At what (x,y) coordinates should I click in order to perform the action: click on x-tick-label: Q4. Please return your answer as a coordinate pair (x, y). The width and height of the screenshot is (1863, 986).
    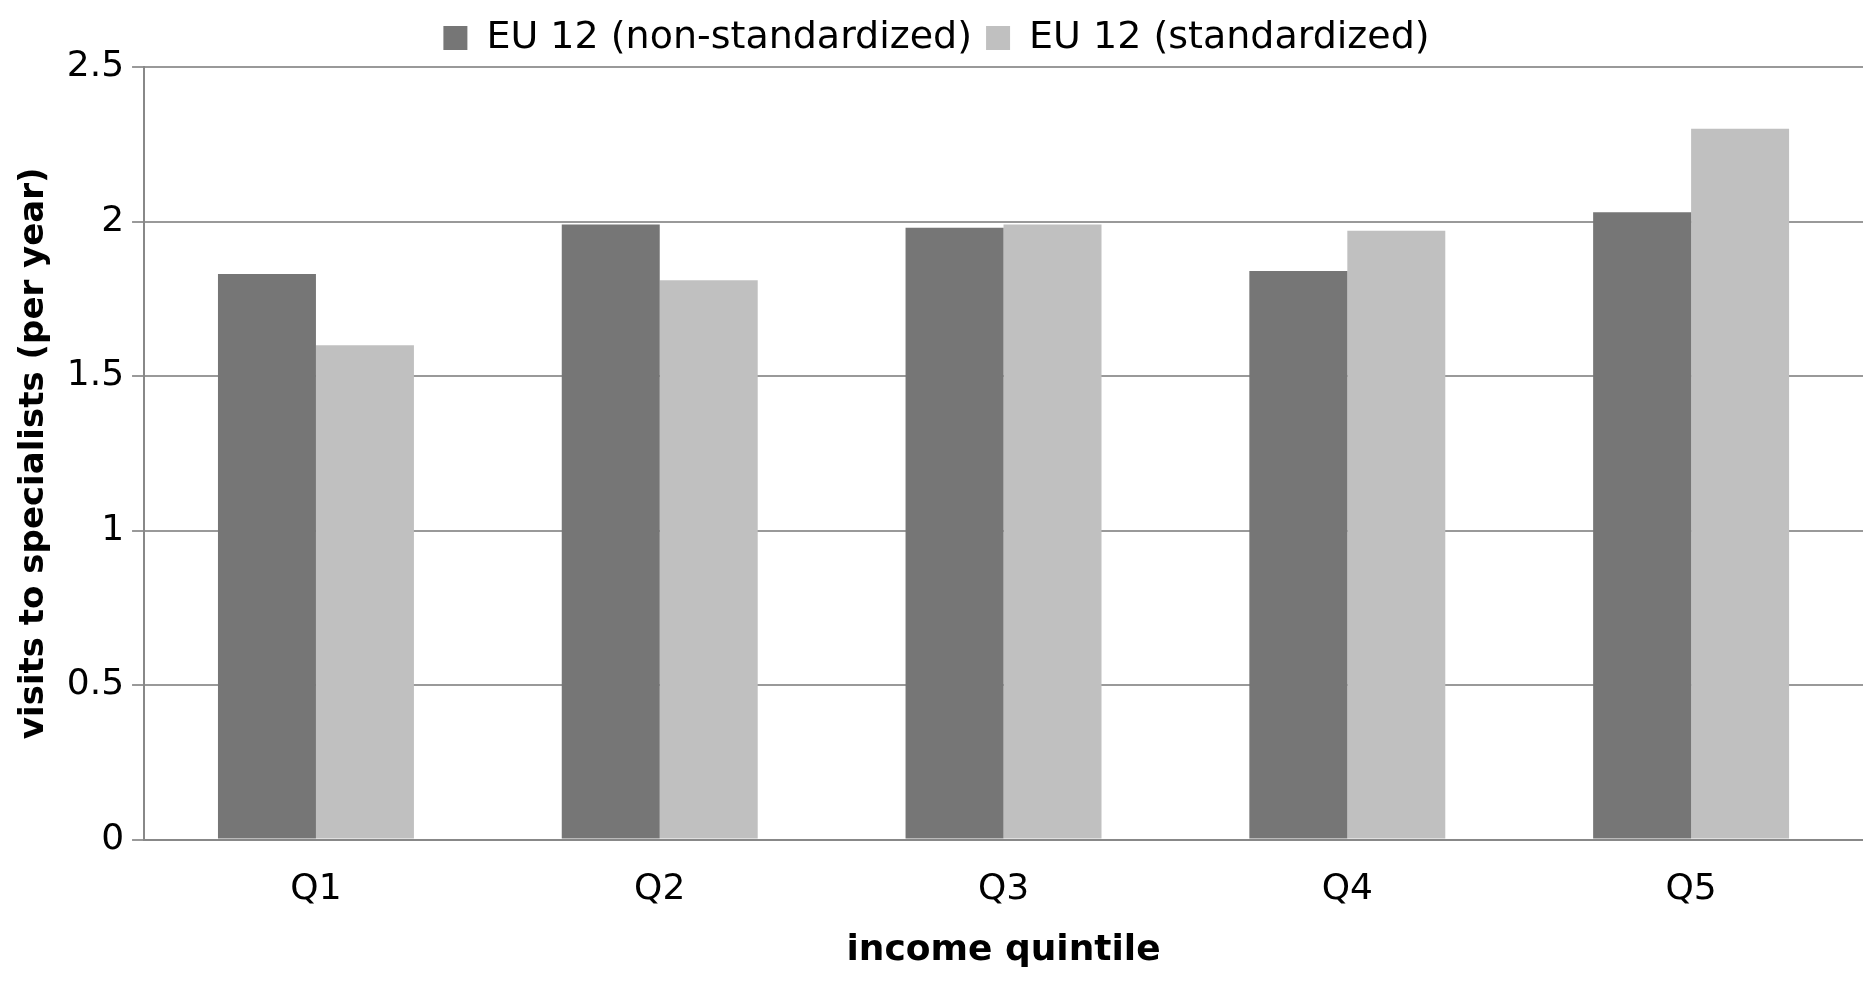
    Looking at the image, I should click on (1347, 886).